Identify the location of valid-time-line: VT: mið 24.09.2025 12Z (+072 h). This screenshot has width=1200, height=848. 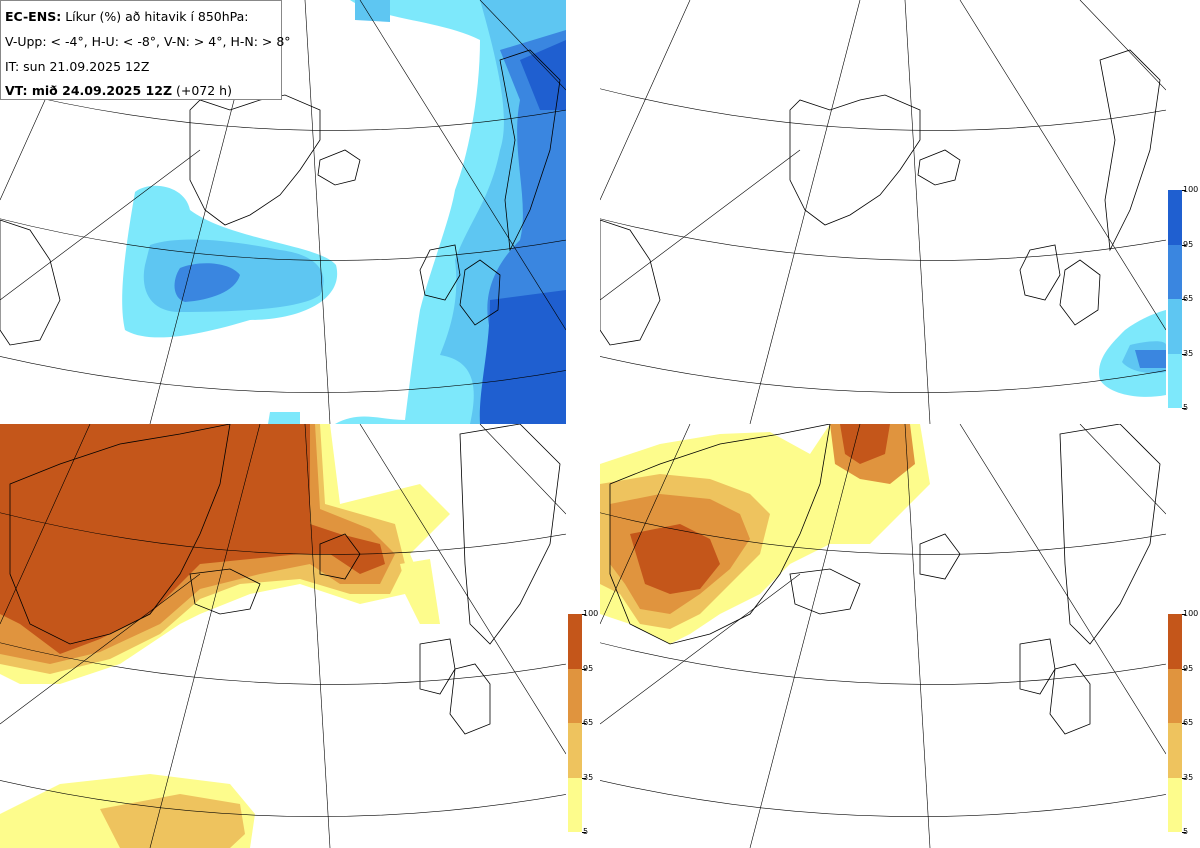
(118, 90).